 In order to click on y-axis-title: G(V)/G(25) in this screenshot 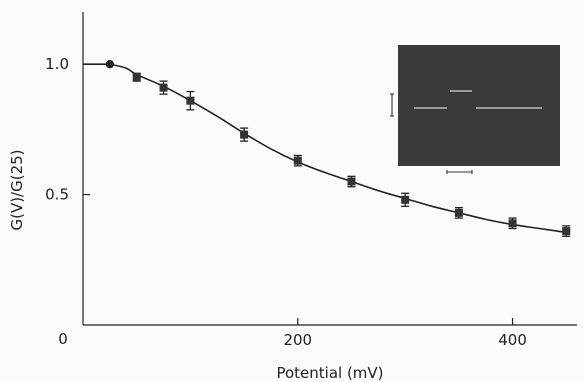, I will do `click(17, 189)`.